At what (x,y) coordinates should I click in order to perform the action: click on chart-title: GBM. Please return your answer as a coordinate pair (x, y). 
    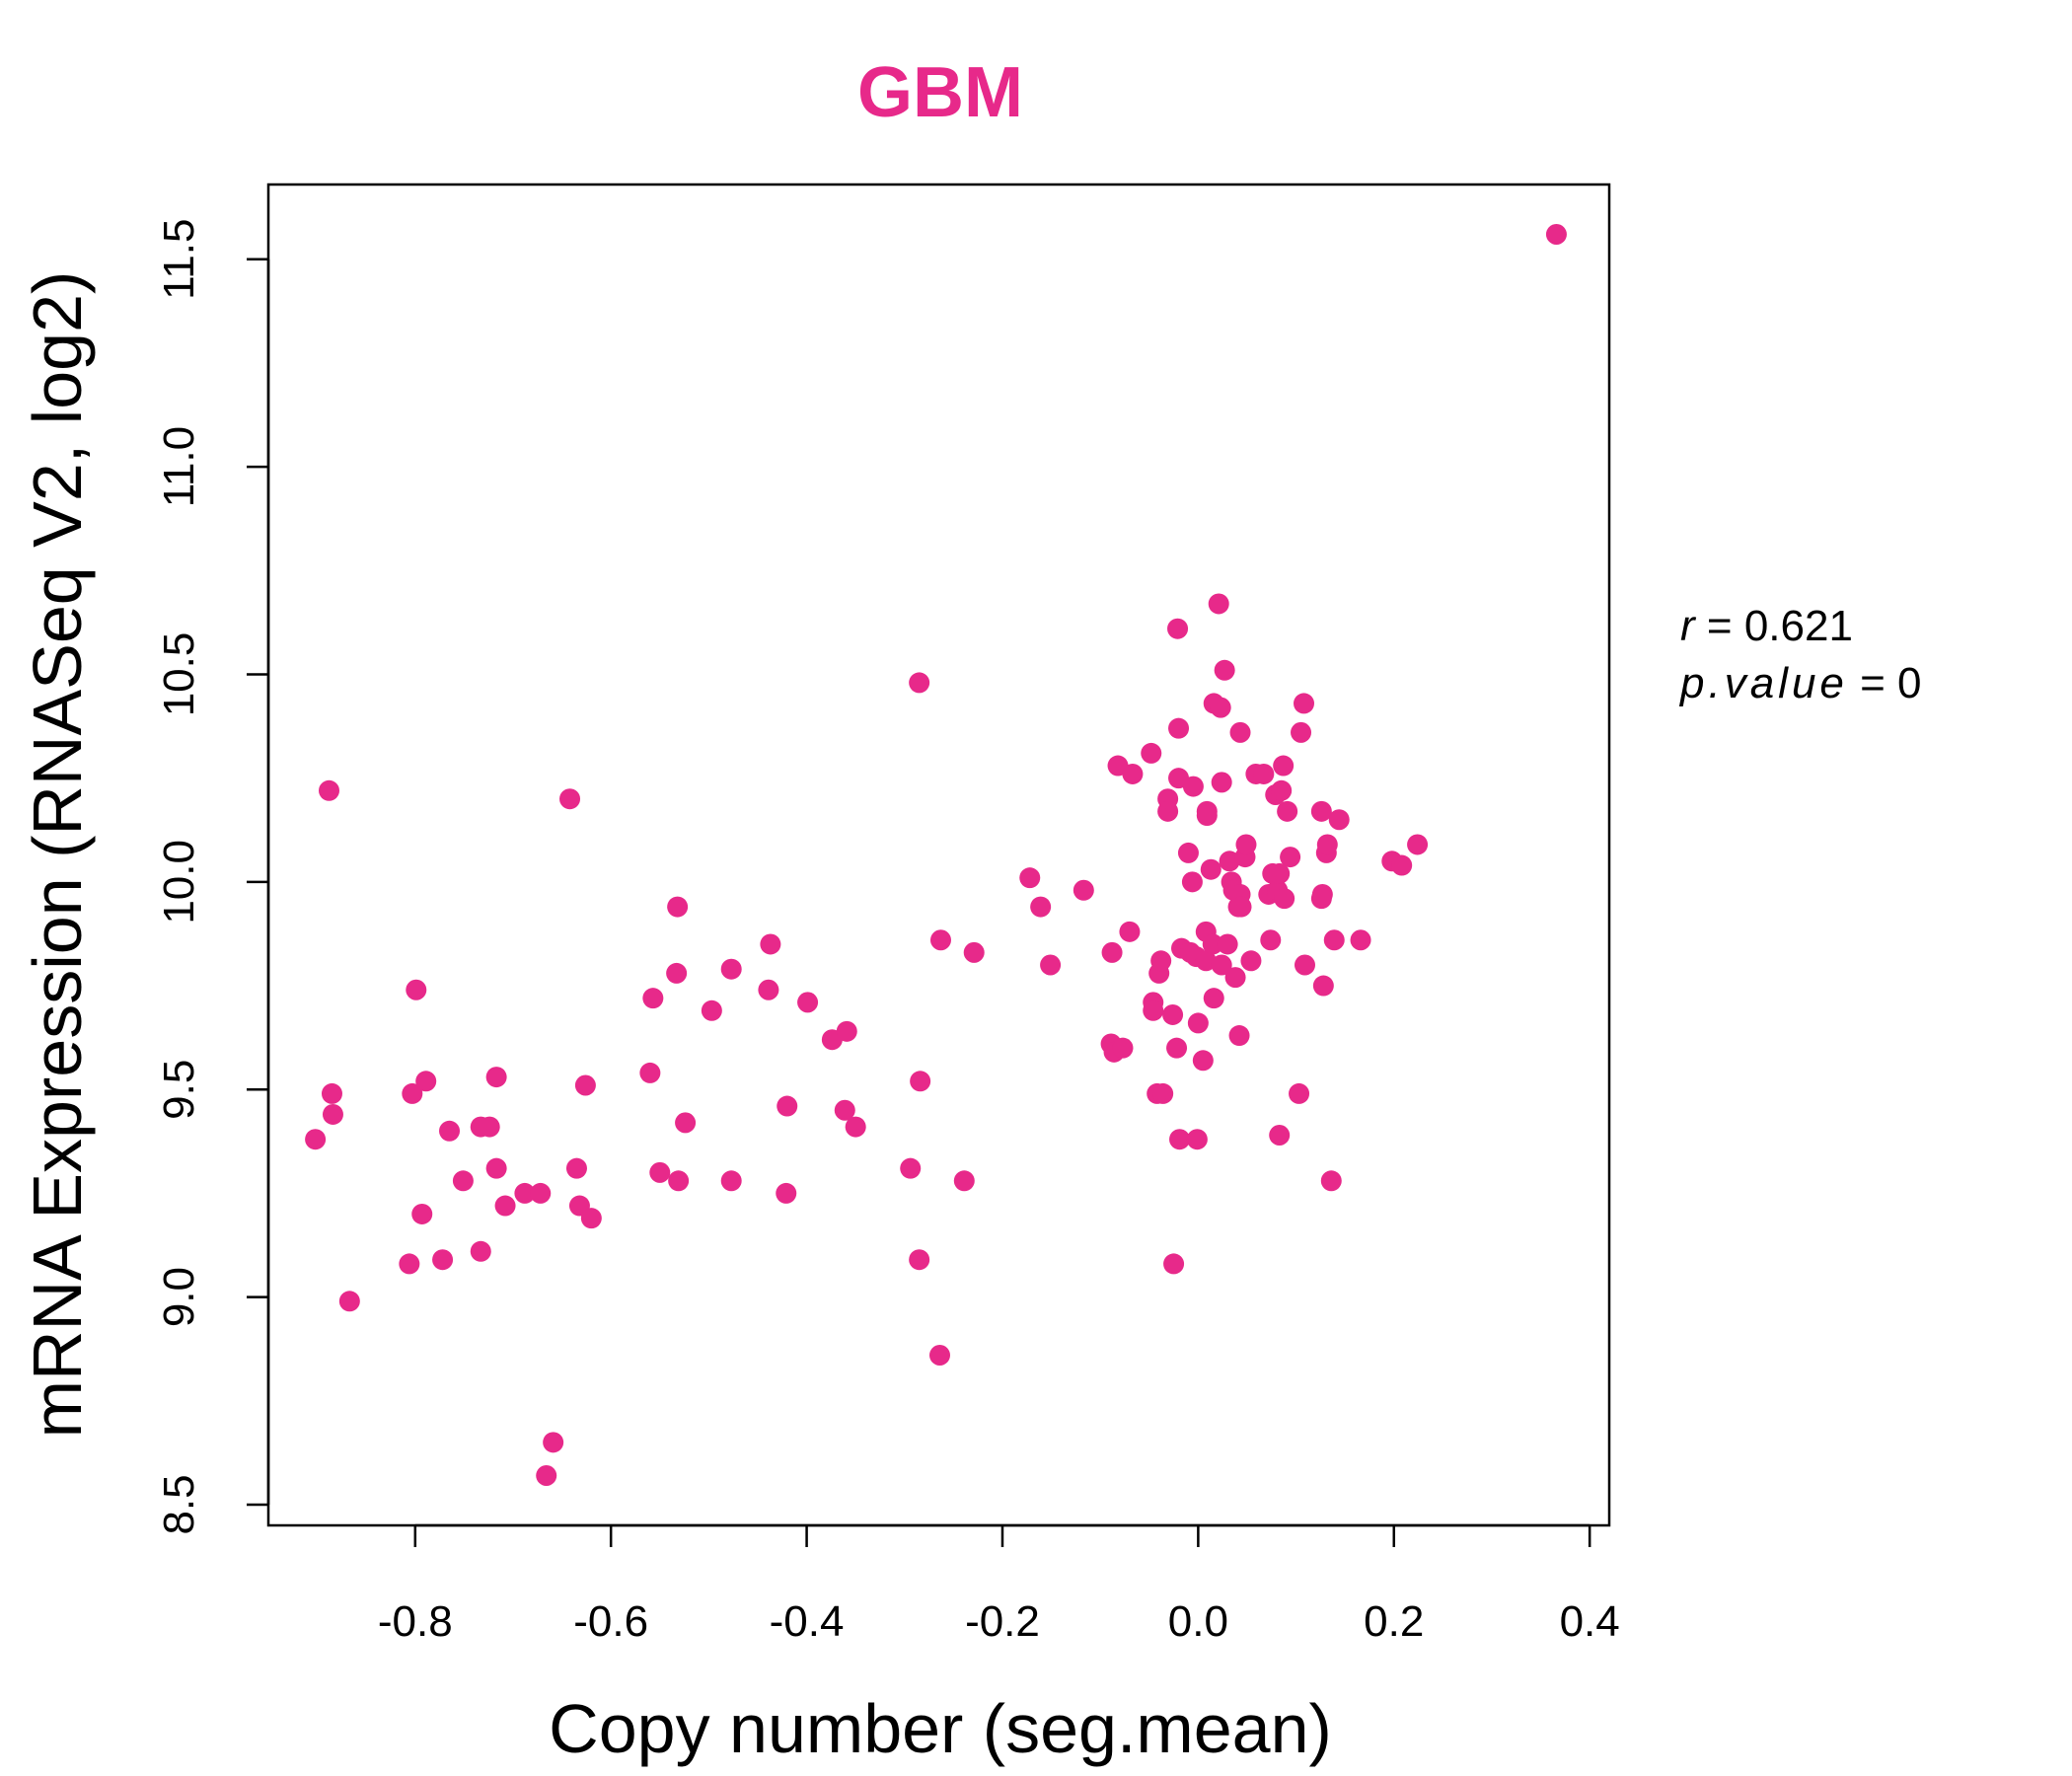
    Looking at the image, I should click on (940, 93).